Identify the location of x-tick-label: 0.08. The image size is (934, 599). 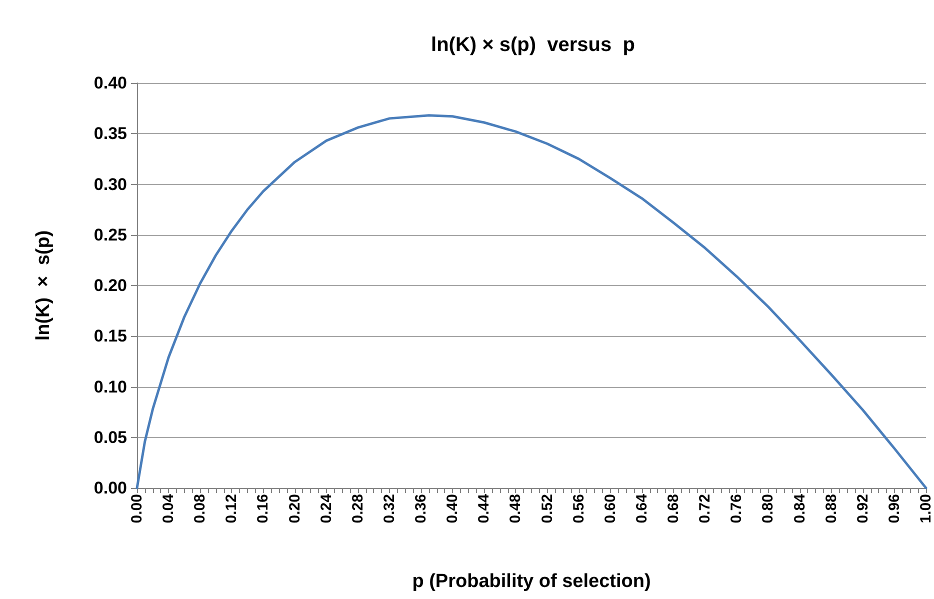
(200, 509).